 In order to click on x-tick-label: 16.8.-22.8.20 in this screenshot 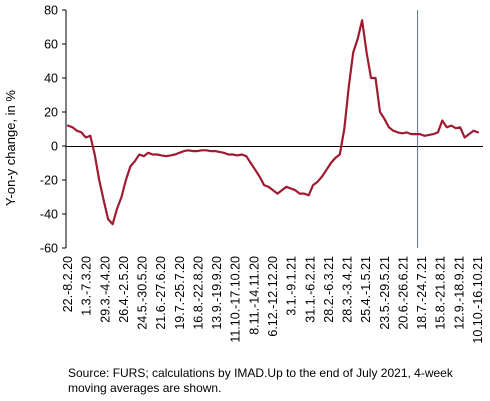, I will do `click(198, 293)`.